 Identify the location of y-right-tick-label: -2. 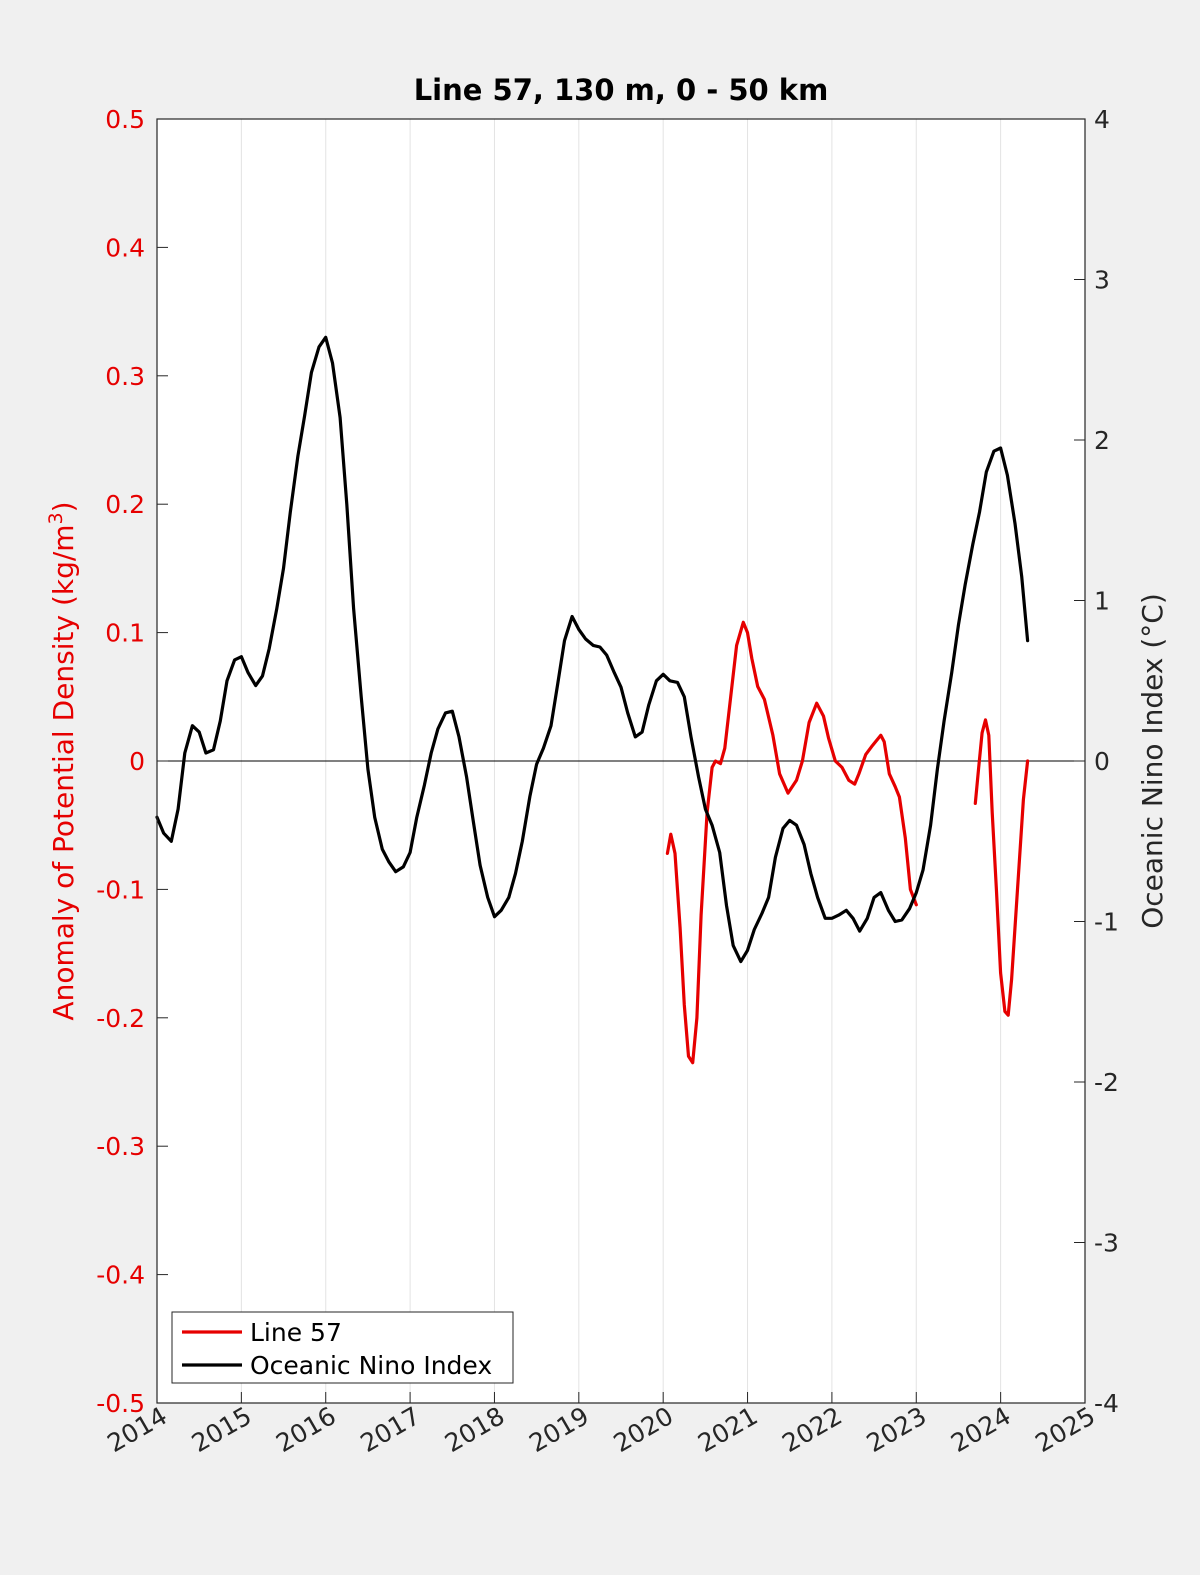
(1106, 1082).